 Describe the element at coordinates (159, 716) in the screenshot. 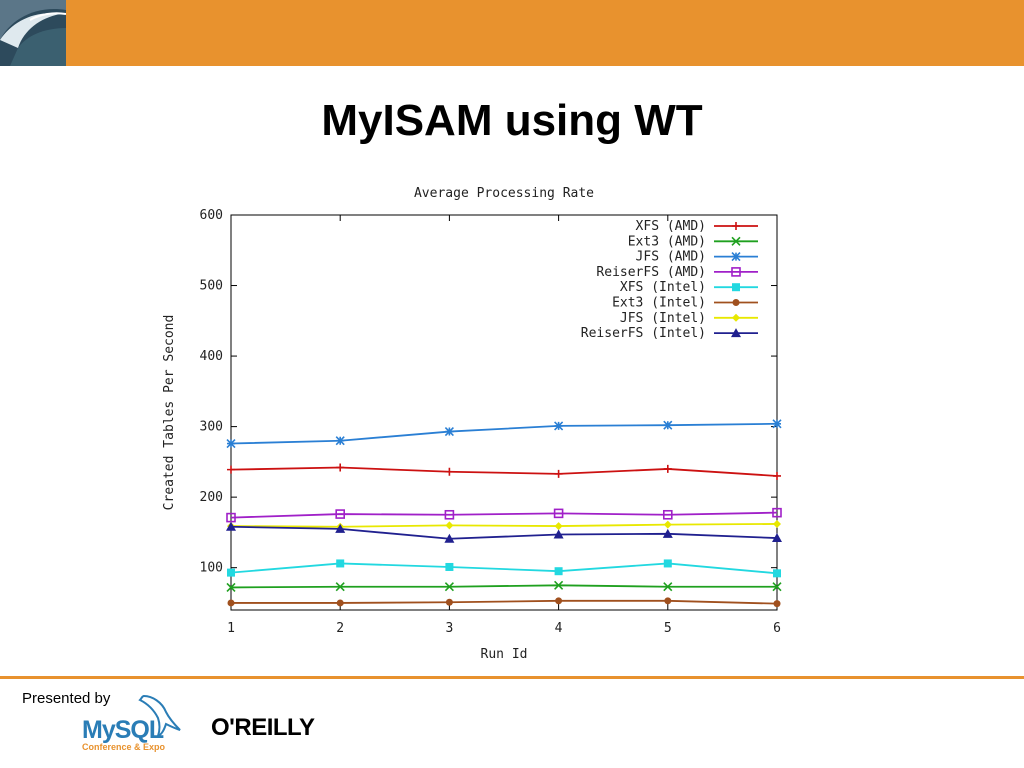

I see `dolphin-icon` at that location.